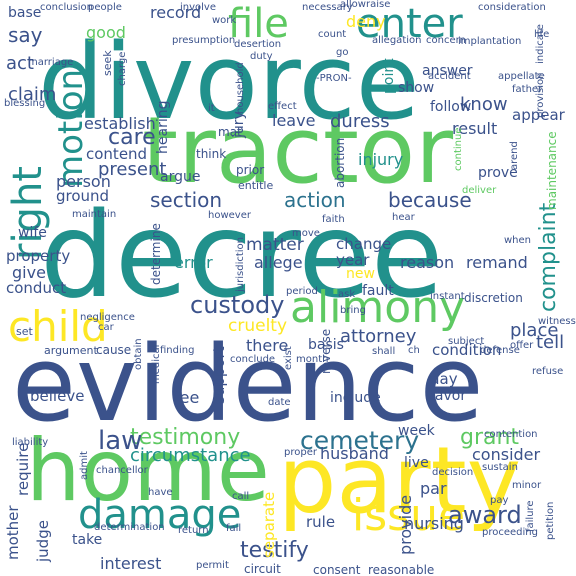 This screenshot has height=576, width=576. Describe the element at coordinates (540, 95) in the screenshot. I see `word-provision: provision` at that location.